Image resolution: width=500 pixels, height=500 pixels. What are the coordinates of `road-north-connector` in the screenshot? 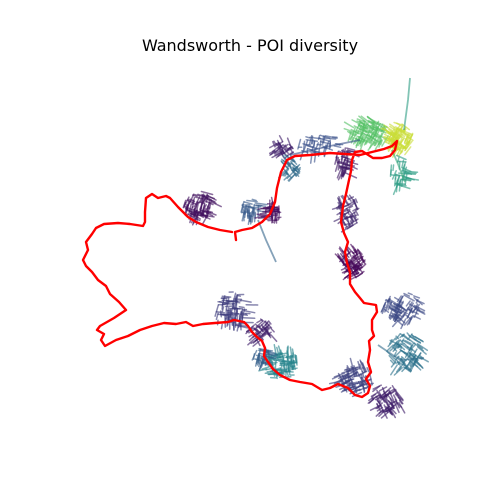 It's located at (325, 147).